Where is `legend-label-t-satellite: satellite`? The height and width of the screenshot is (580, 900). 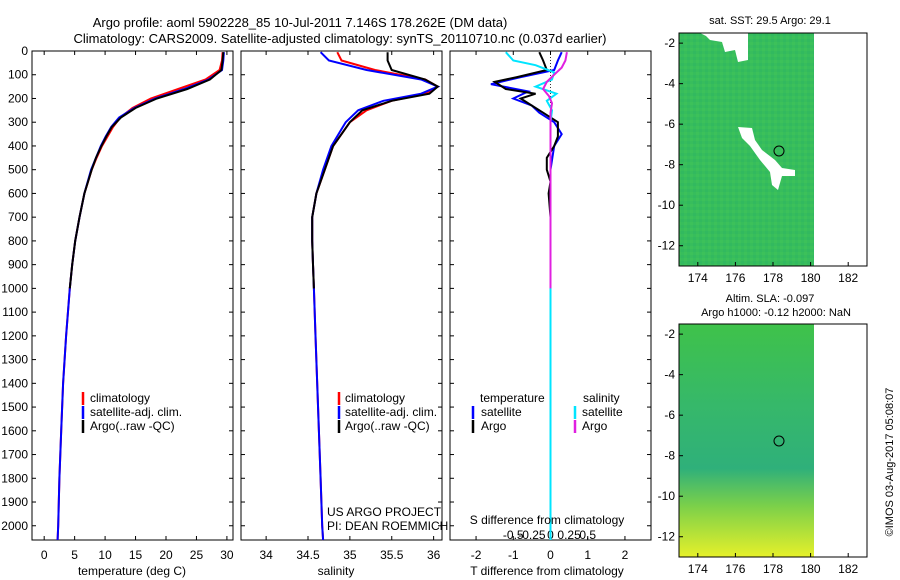 legend-label-t-satellite: satellite is located at coordinates (501, 412).